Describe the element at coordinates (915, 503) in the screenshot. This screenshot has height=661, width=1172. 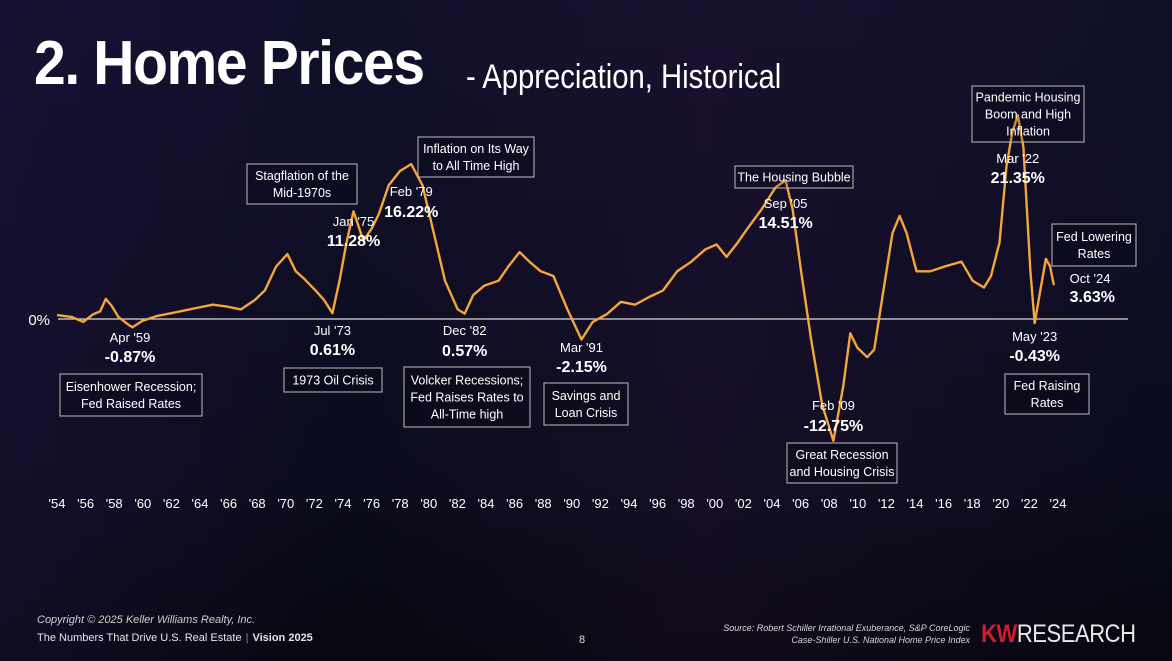
I see `x-tick-label: '14` at that location.